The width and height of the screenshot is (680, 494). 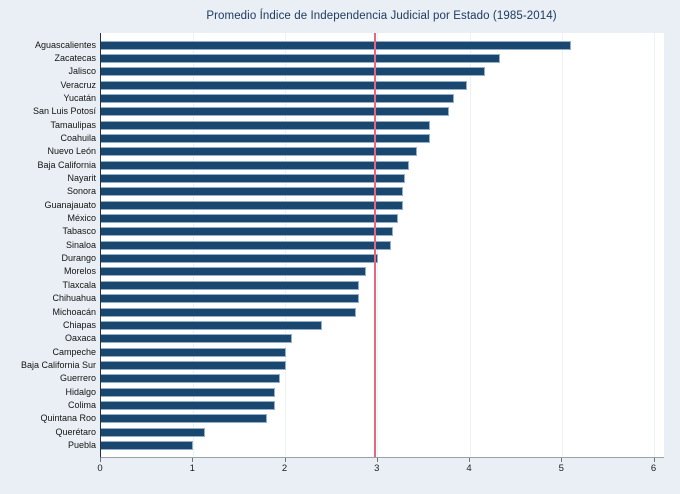 I want to click on y-axis-label: Durango, so click(x=78, y=258).